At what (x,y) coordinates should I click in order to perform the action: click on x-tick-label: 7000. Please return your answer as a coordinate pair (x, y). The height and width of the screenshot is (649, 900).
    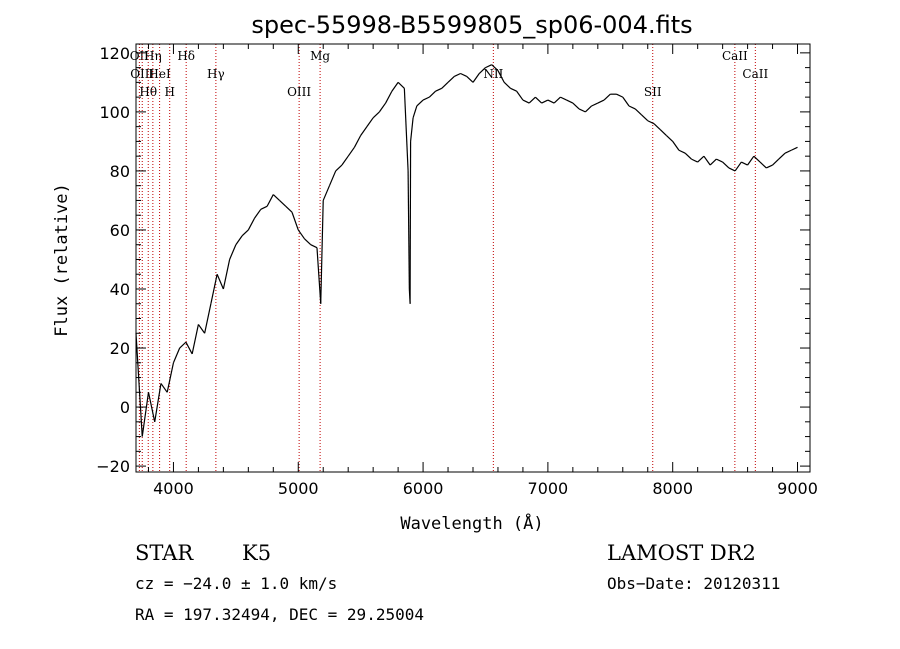
    Looking at the image, I should click on (548, 488).